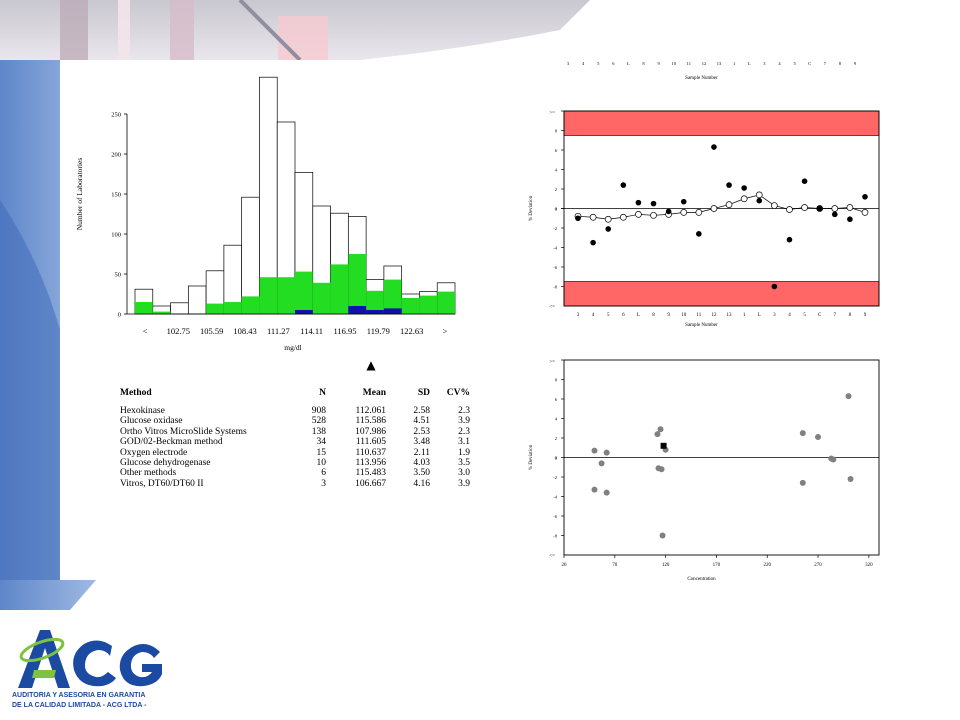 This screenshot has height=720, width=960. Describe the element at coordinates (378, 331) in the screenshot. I see `x-tick-label: 119.79` at that location.